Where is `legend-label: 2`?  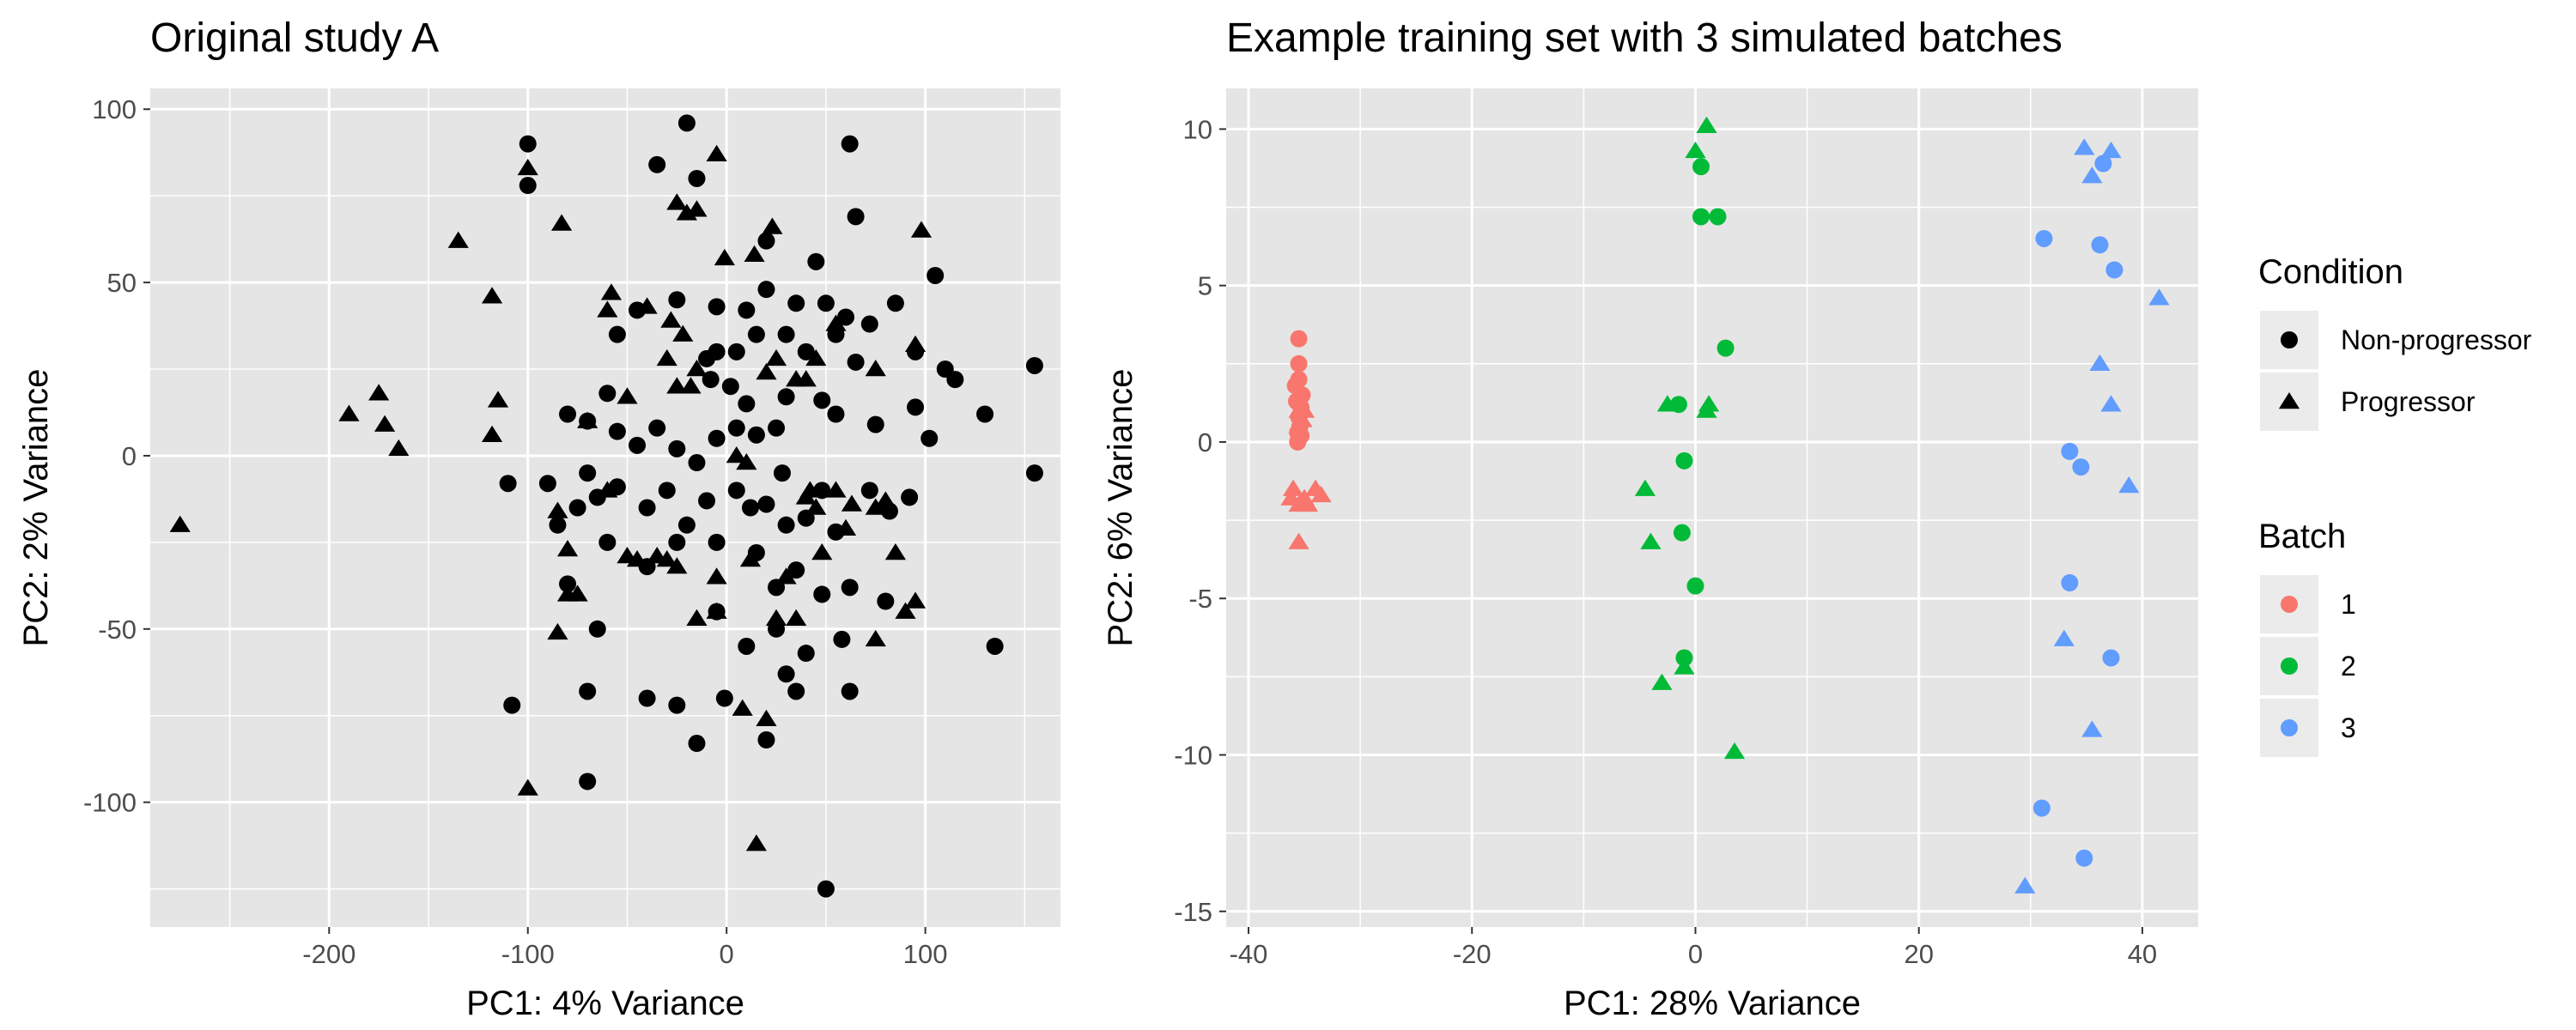 legend-label: 2 is located at coordinates (2348, 666).